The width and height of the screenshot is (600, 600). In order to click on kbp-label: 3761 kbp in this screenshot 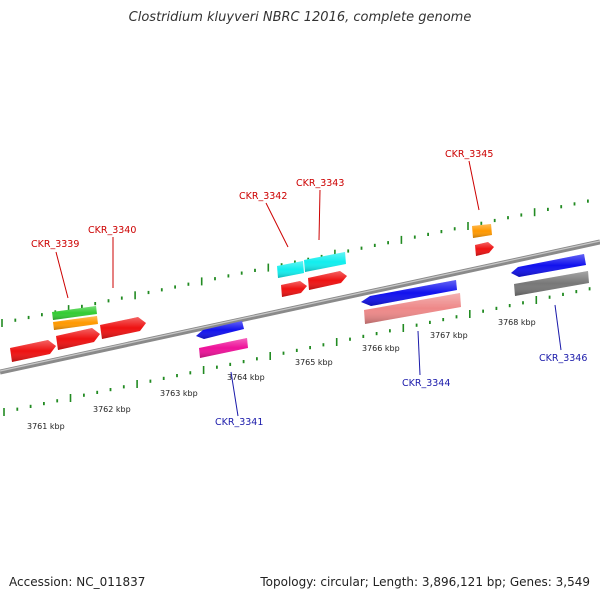, I will do `click(46, 426)`.